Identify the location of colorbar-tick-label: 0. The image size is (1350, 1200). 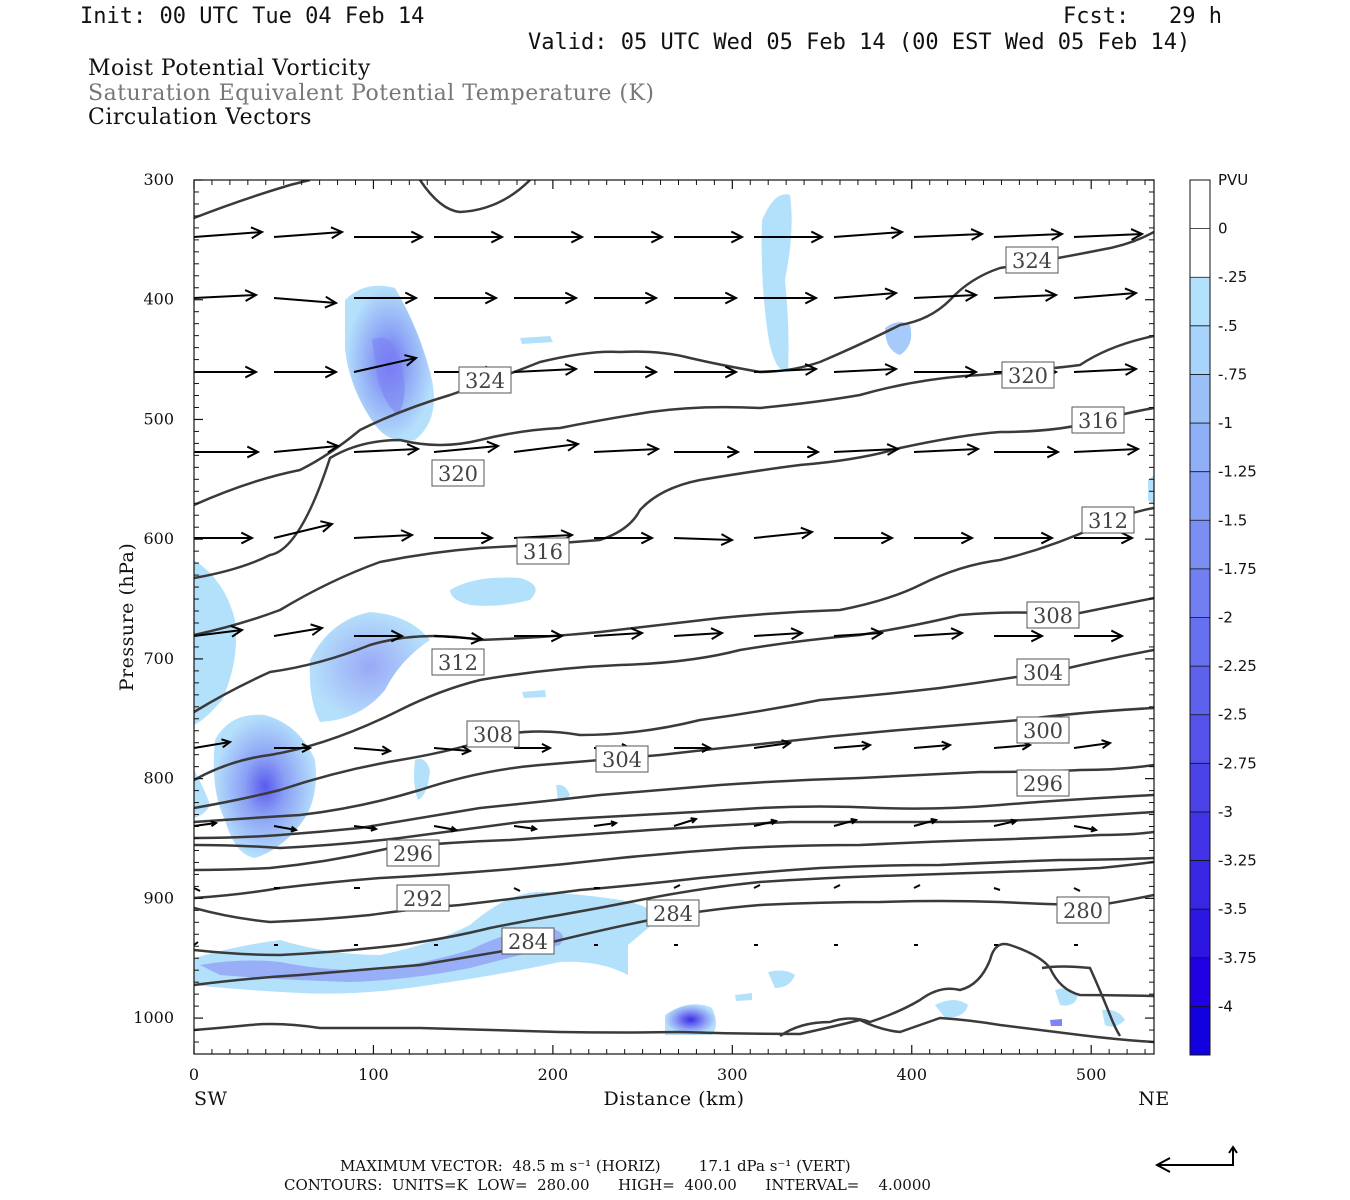
(1223, 229).